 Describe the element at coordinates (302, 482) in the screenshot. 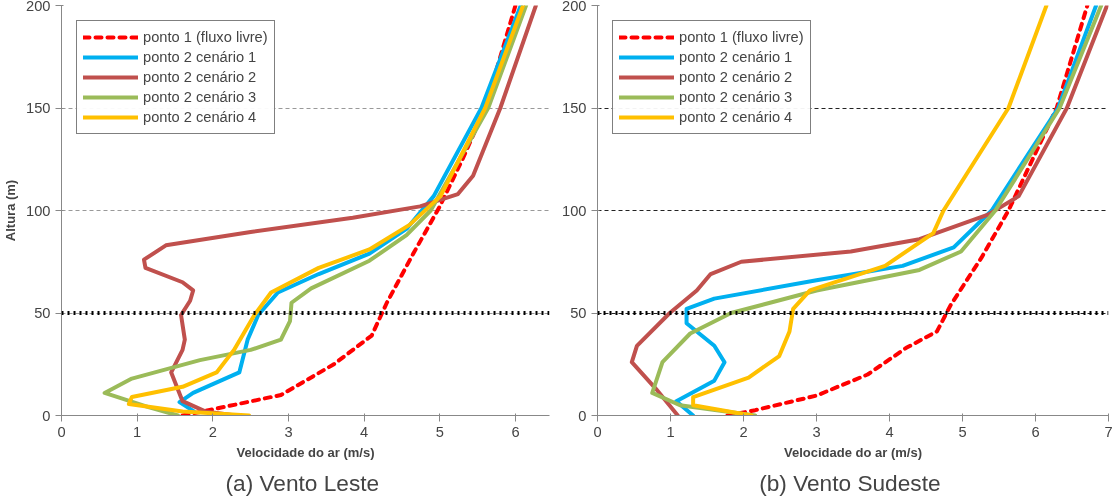

I see `text: (a) Vento Leste` at that location.